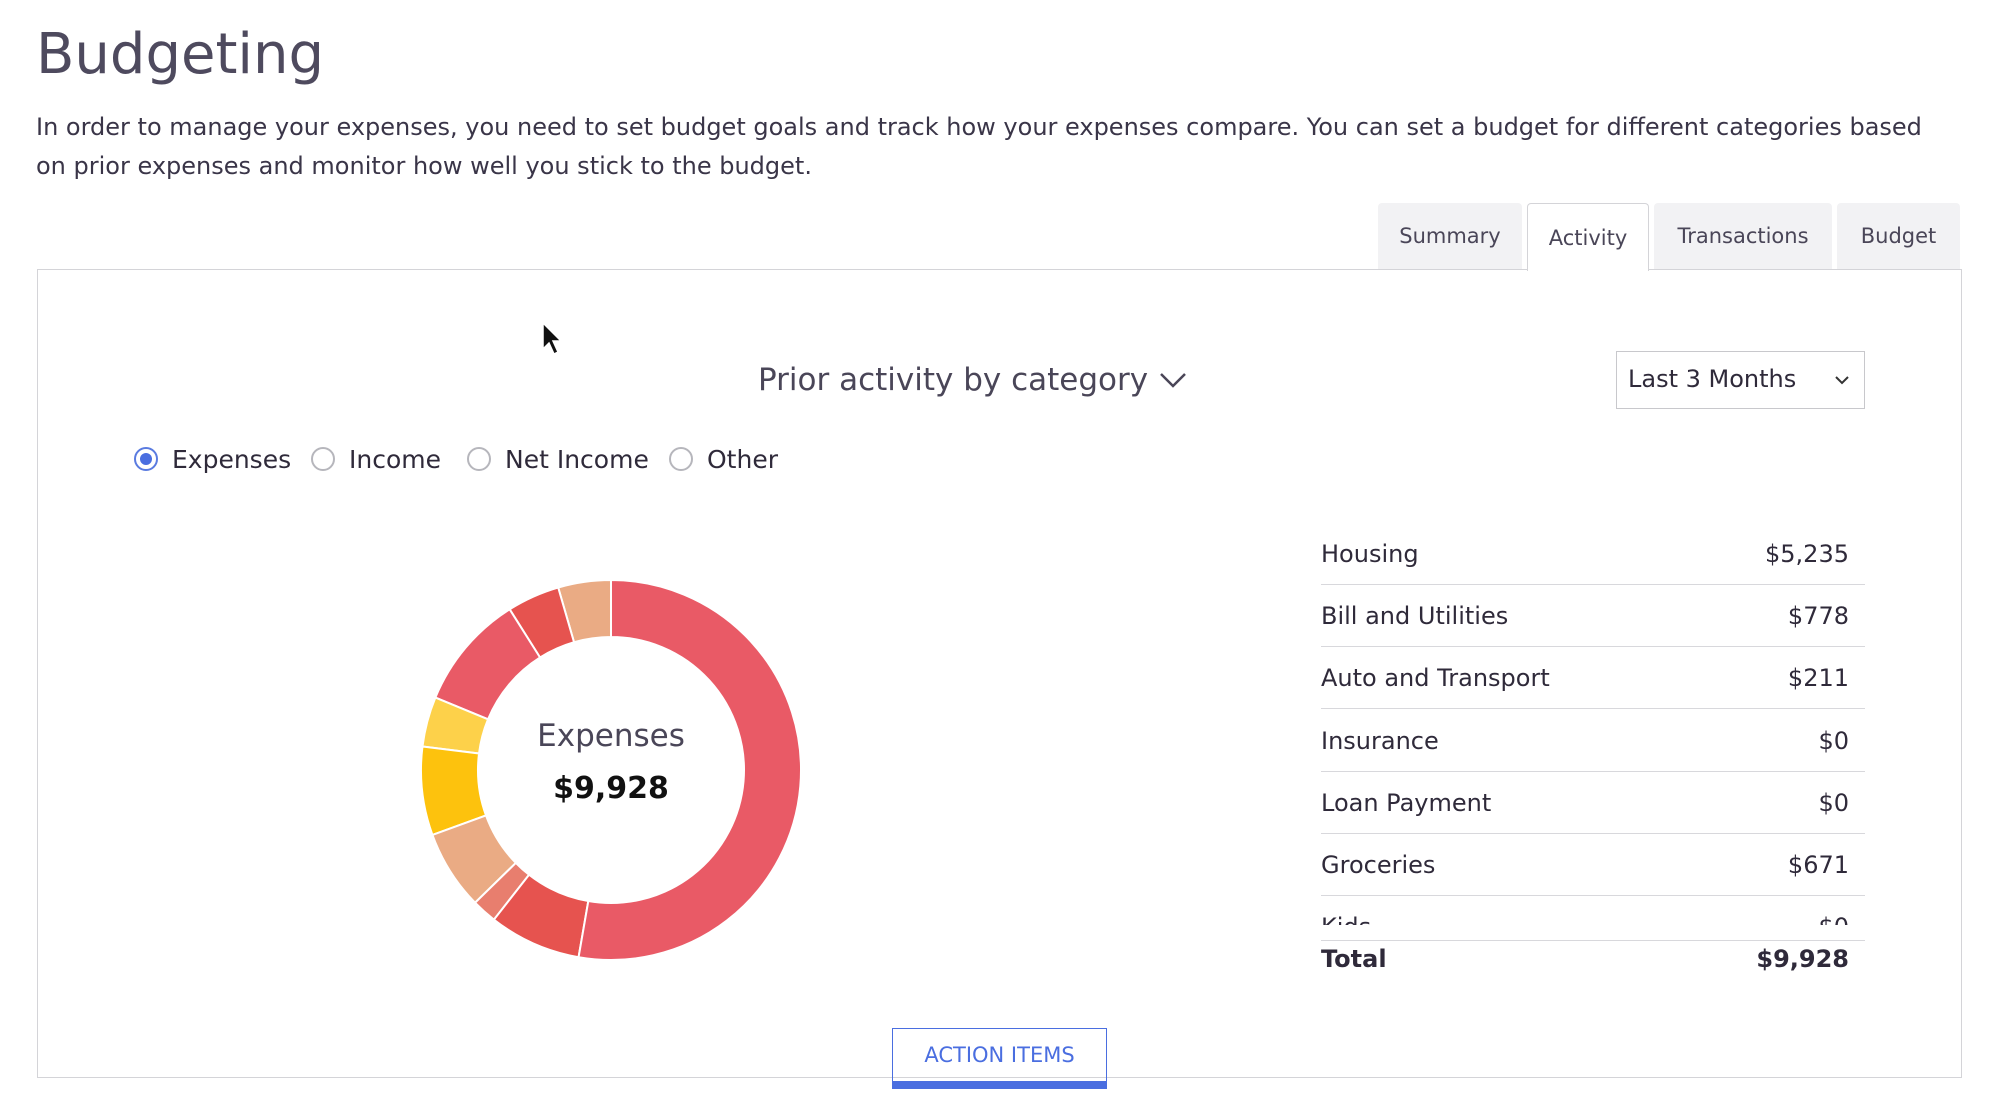 This screenshot has height=1116, width=2000. What do you see at coordinates (1593, 616) in the screenshot?
I see `table-row: Bill and Utilities $778` at bounding box center [1593, 616].